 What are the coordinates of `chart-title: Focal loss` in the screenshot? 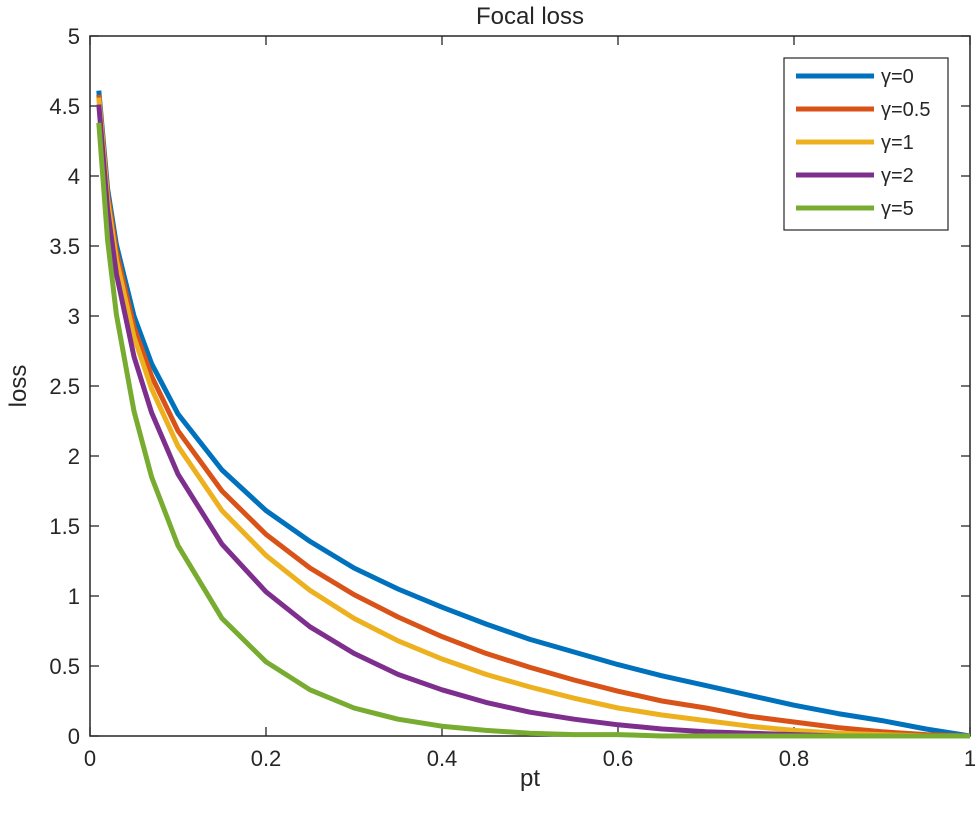 It's located at (530, 16).